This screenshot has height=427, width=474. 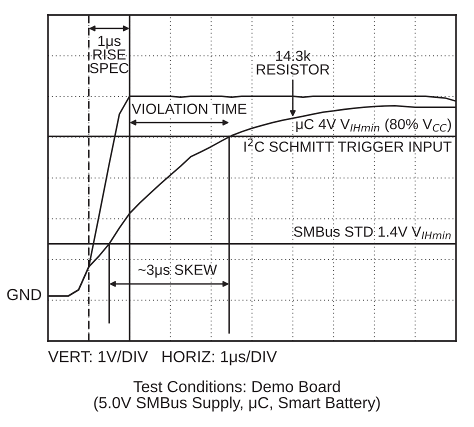 I want to click on text: 14.3k RESISTOR, so click(x=293, y=62).